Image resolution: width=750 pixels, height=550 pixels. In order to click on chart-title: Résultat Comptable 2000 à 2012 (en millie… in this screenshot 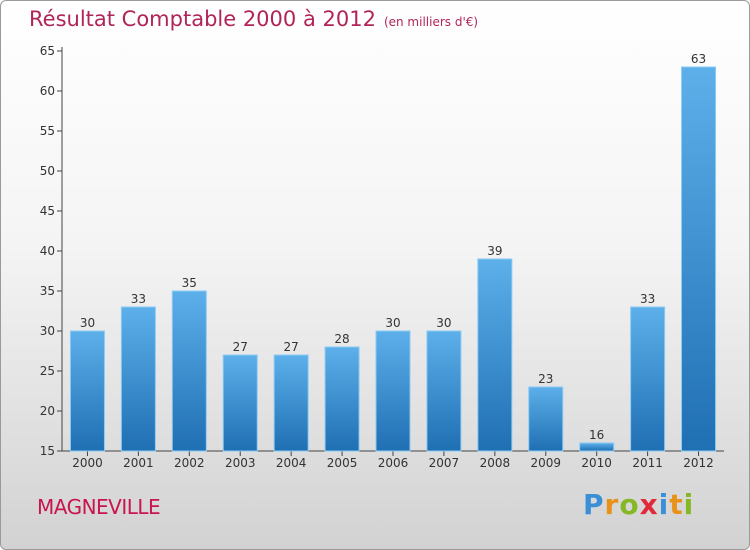, I will do `click(253, 19)`.